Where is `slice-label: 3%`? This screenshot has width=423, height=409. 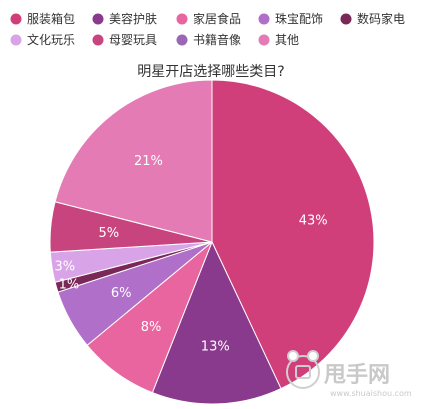 slice-label: 3% is located at coordinates (64, 266).